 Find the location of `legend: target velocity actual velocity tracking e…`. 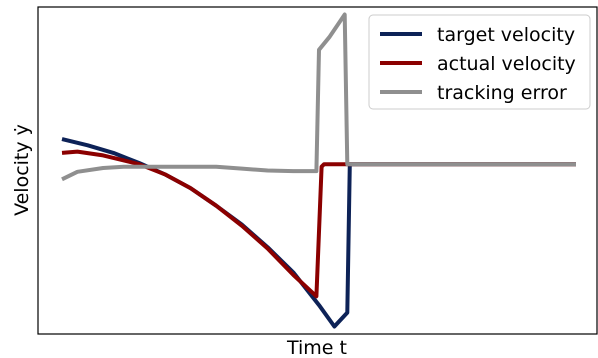

legend: target velocity actual velocity tracking e… is located at coordinates (479, 62).